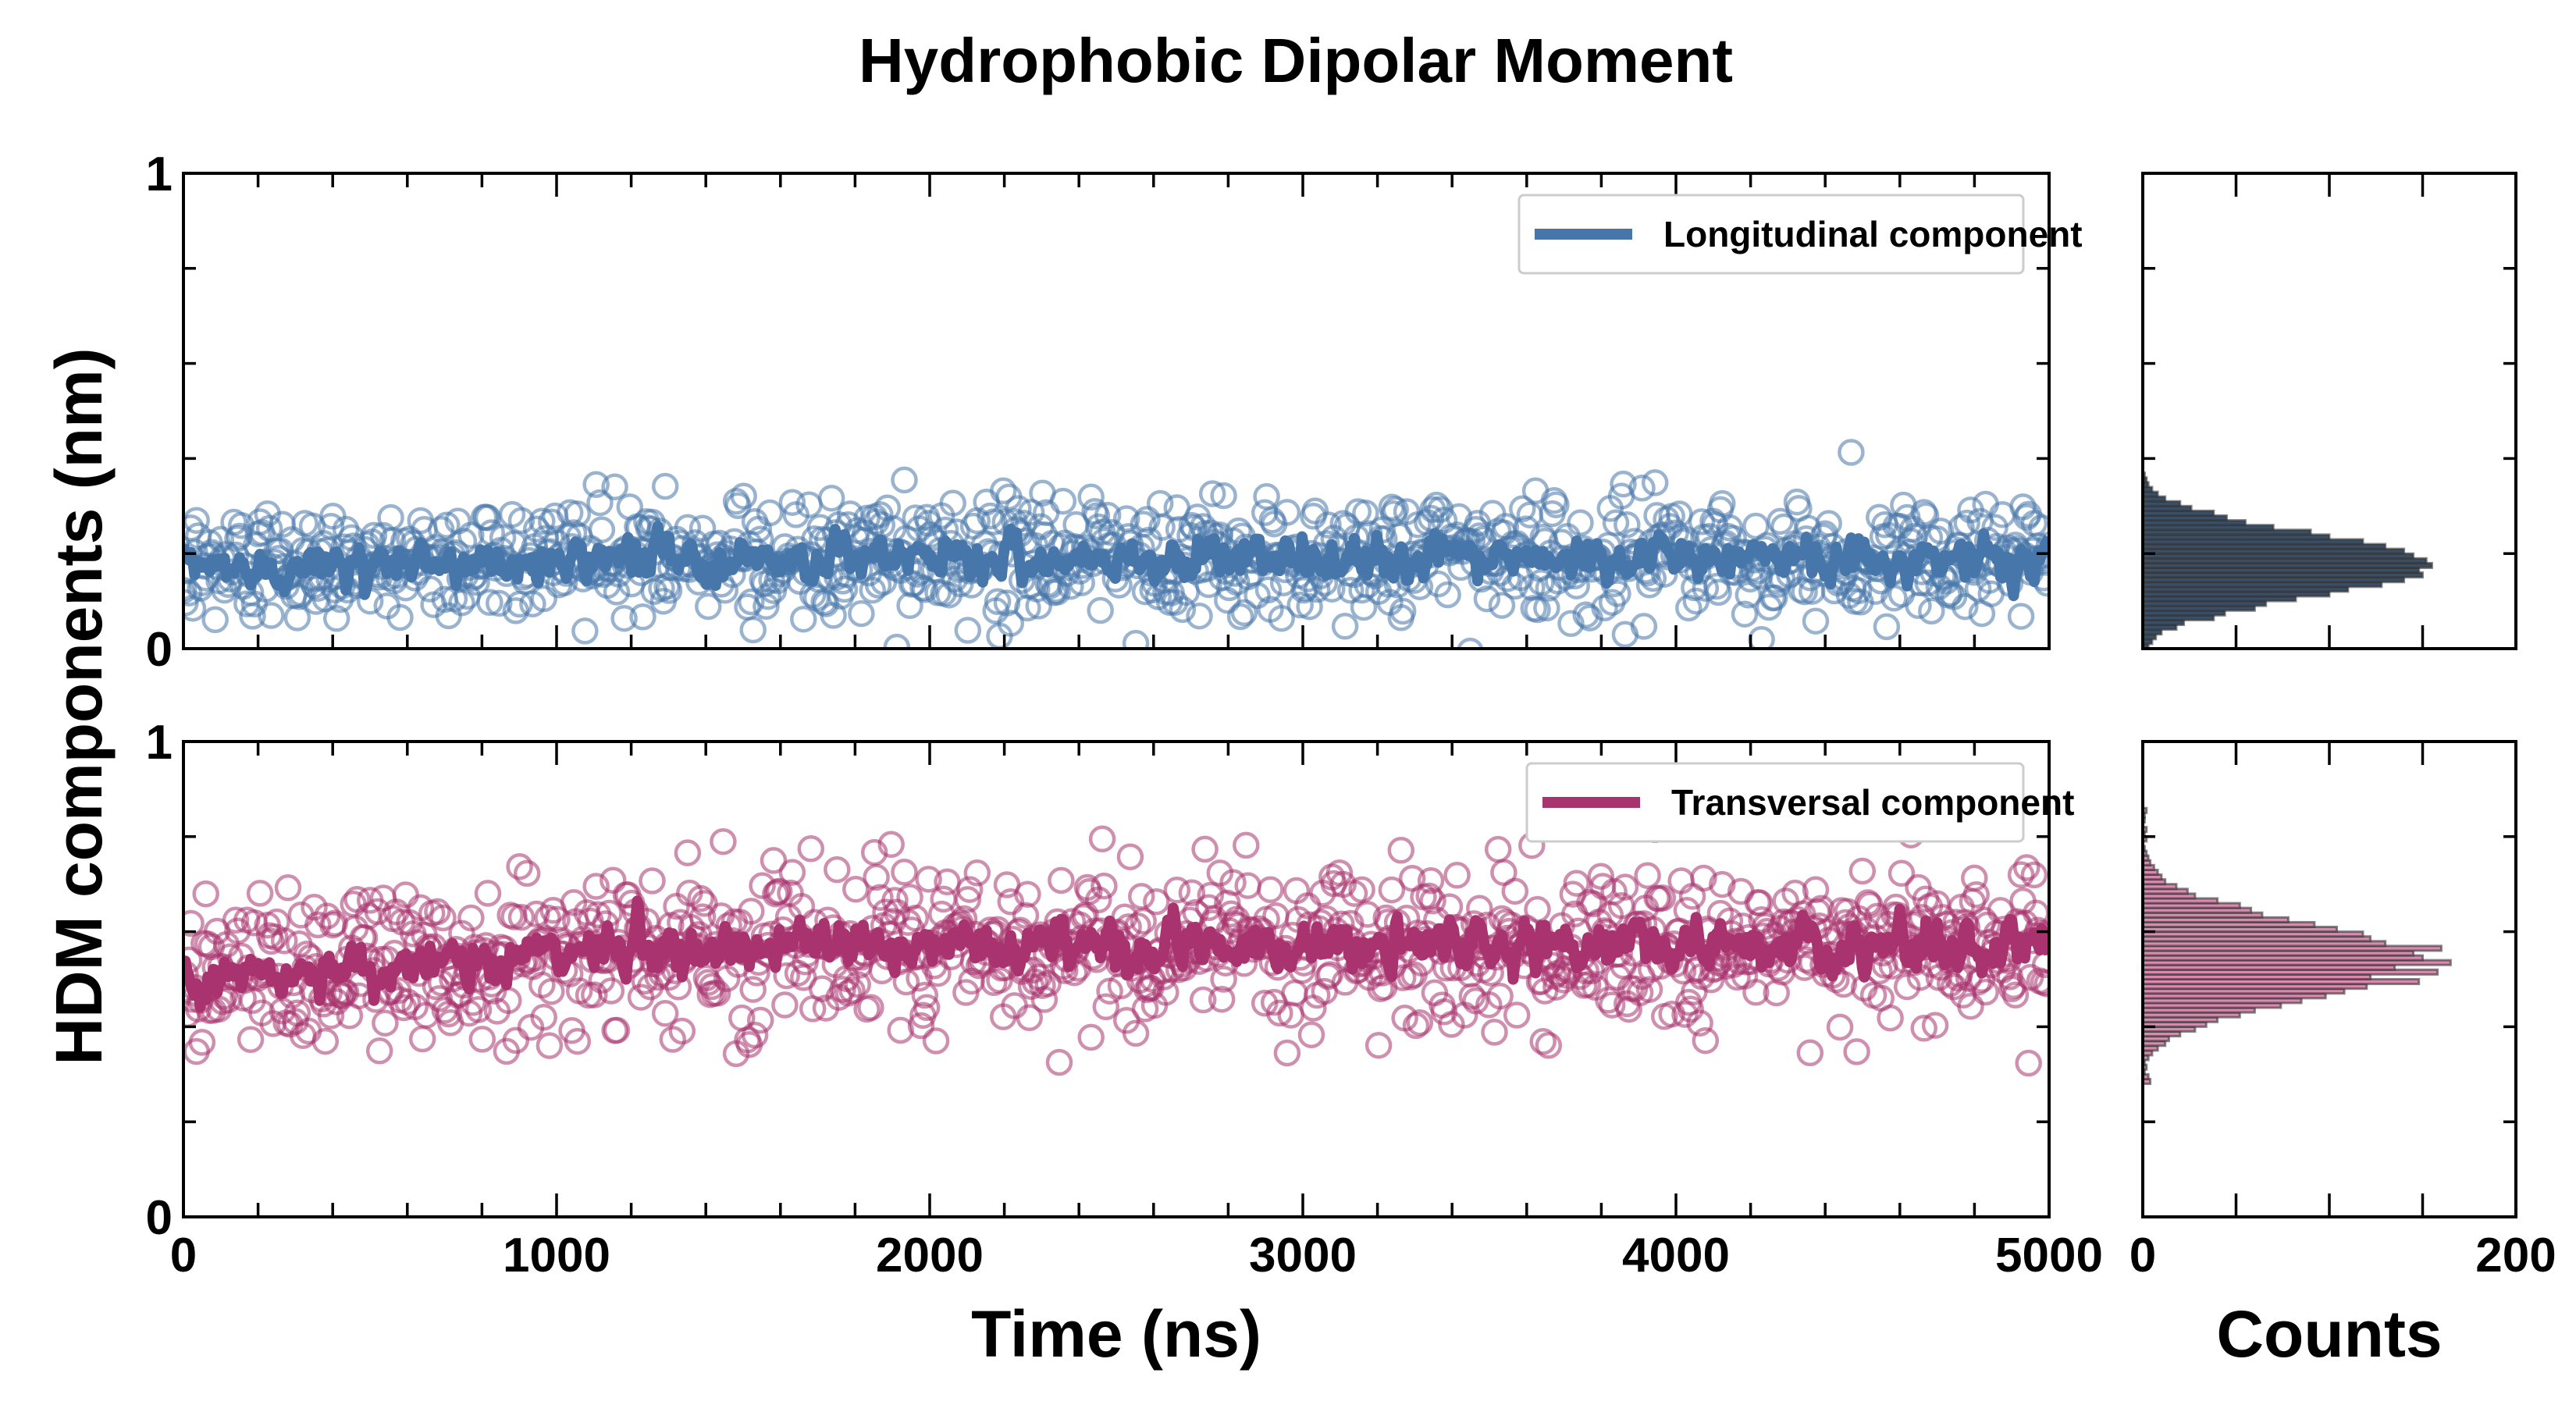 This screenshot has height=1405, width=2576. What do you see at coordinates (159, 743) in the screenshot?
I see `y-tick-label: 1` at bounding box center [159, 743].